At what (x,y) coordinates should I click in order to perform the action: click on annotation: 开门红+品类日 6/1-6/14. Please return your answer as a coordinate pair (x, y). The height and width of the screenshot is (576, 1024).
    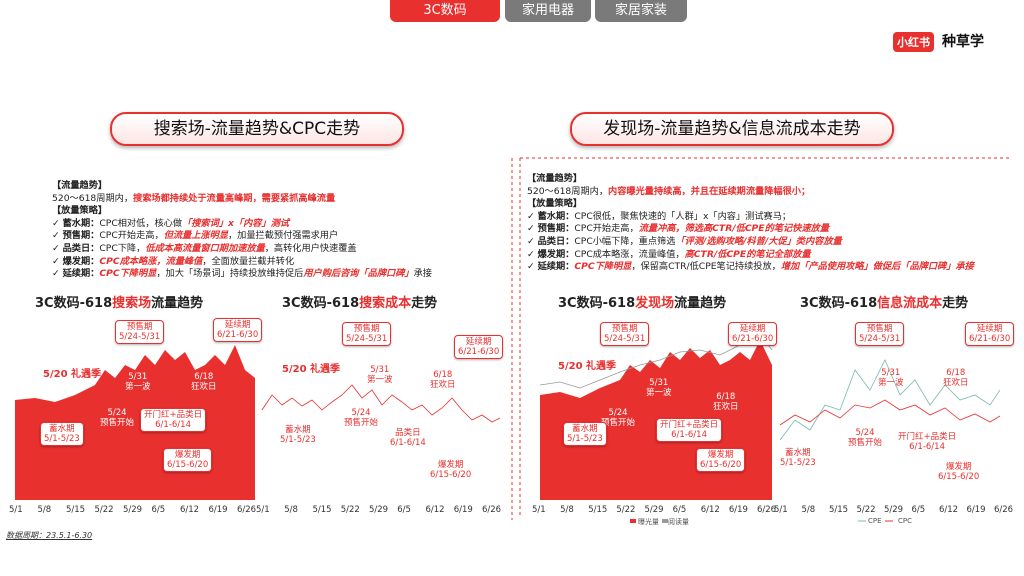
    Looking at the image, I should click on (173, 420).